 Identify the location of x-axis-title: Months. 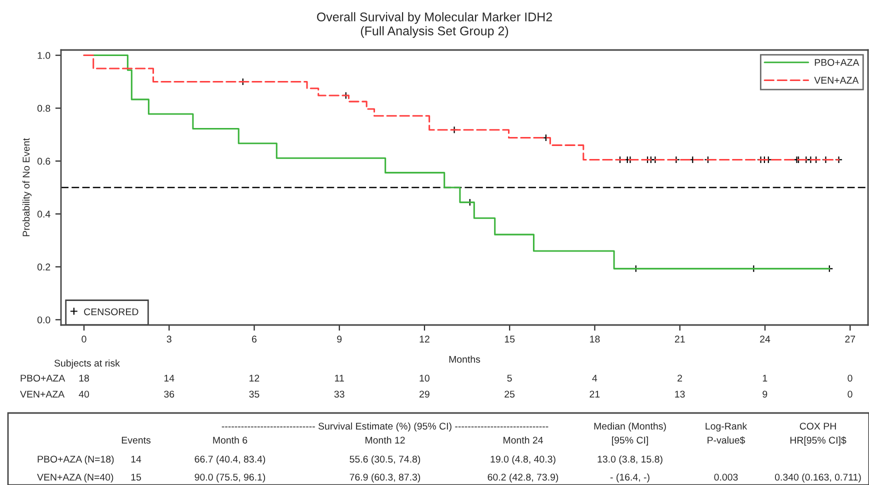
(464, 359).